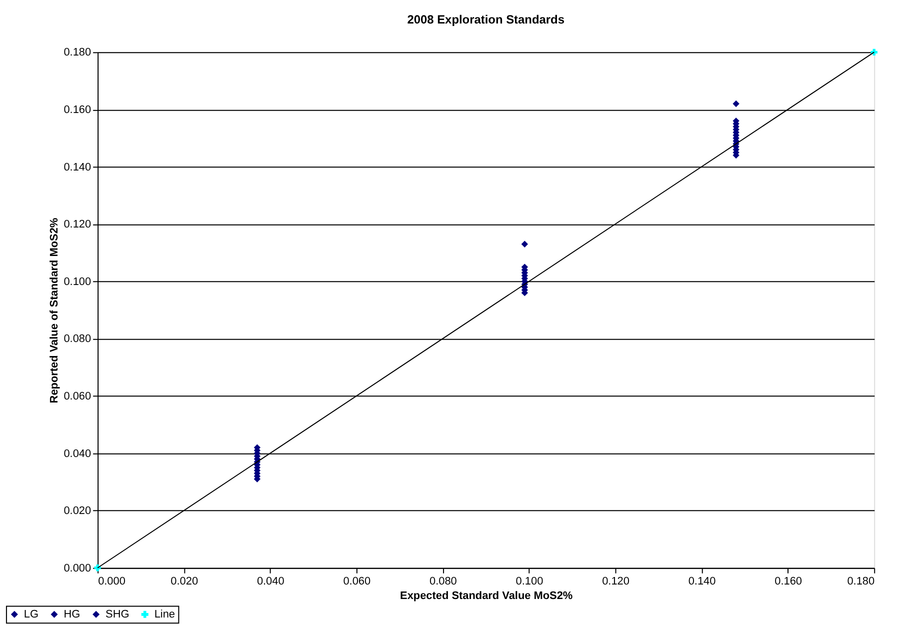 This screenshot has width=898, height=644. Describe the element at coordinates (486, 596) in the screenshot. I see `x-axis-title: Expected Standard Value MoS2%` at that location.